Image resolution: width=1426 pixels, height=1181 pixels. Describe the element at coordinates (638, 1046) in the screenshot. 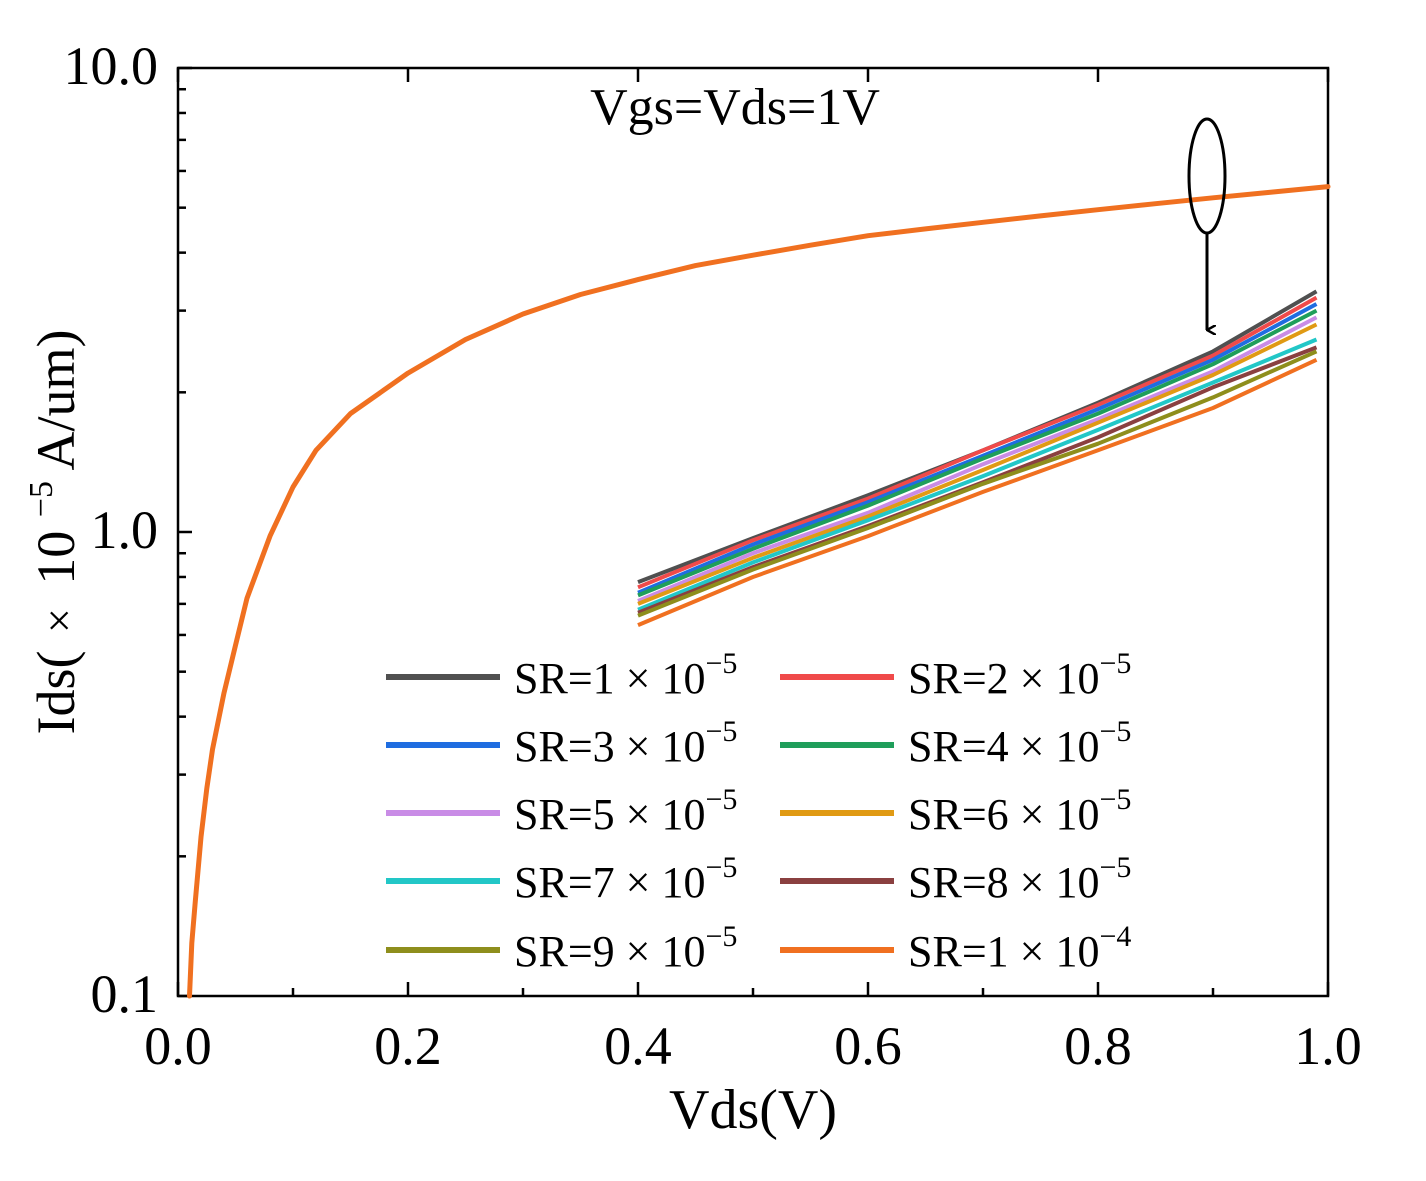

I see `x-tick-label: 0.4` at that location.